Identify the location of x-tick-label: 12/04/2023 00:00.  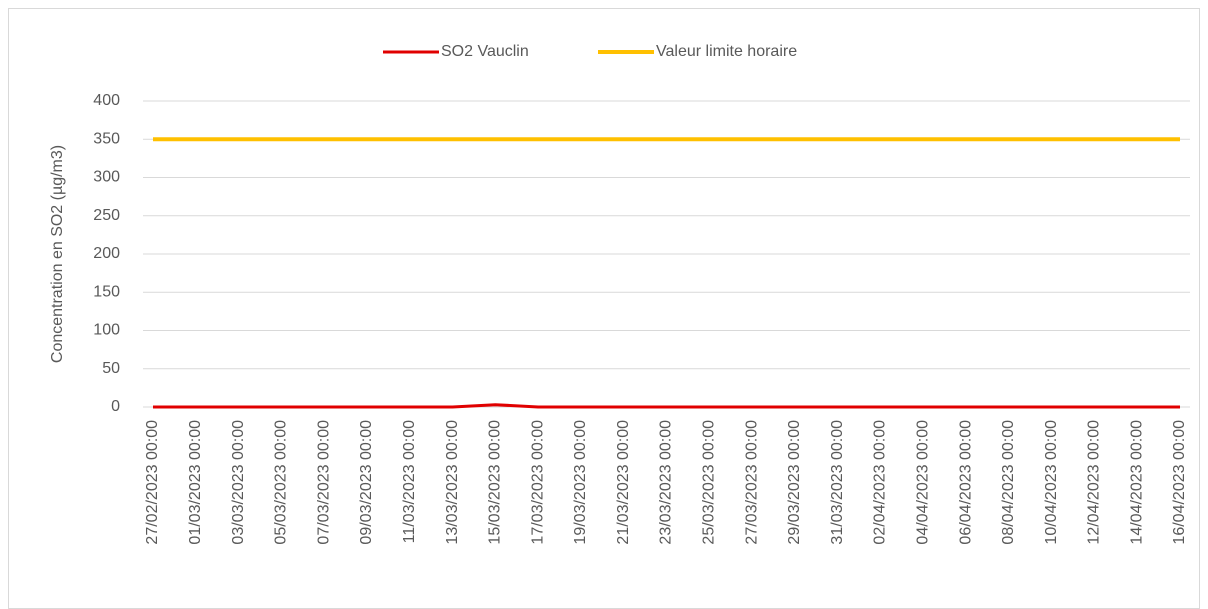
(1094, 482).